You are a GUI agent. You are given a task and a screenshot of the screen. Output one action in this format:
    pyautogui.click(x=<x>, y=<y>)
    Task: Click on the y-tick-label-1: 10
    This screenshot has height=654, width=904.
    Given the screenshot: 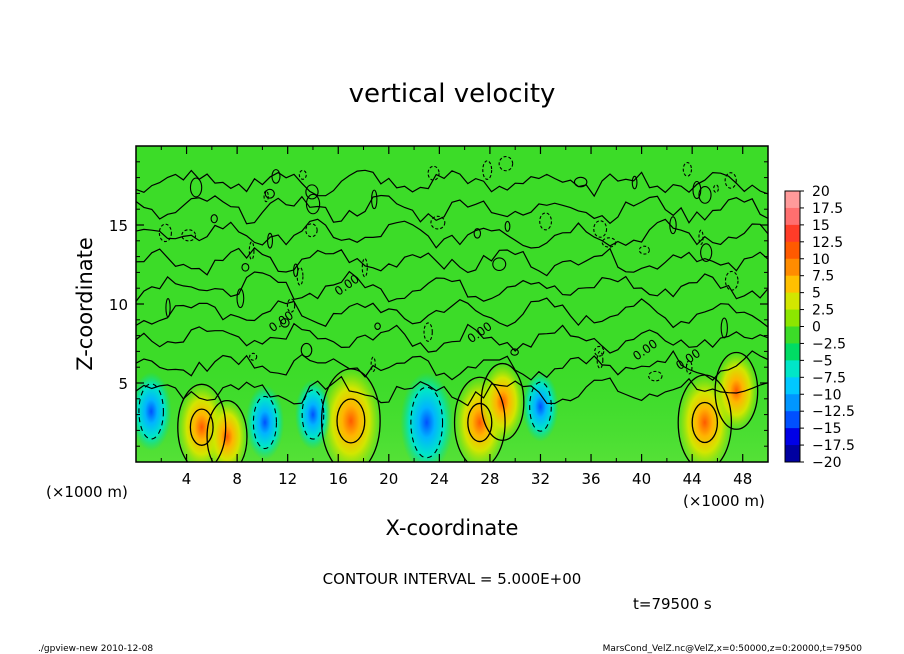 What is the action you would take?
    pyautogui.click(x=118, y=305)
    